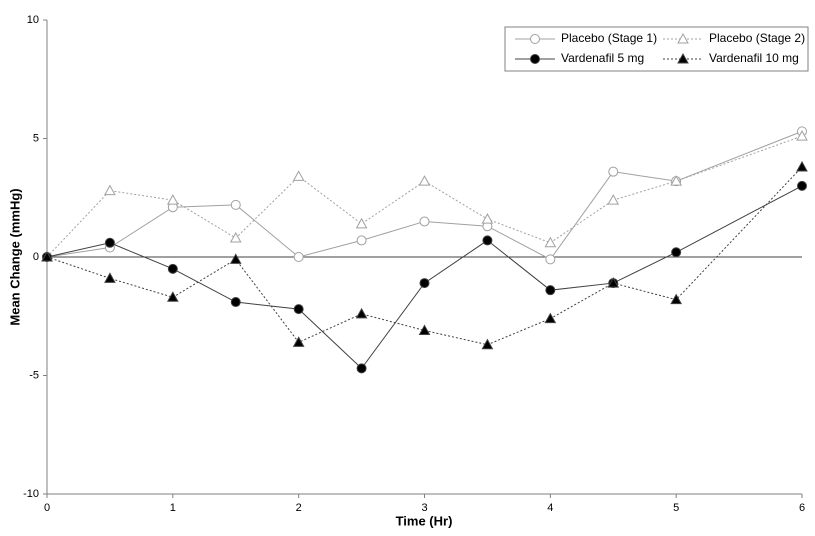  Describe the element at coordinates (550, 508) in the screenshot. I see `x-tick-label: 4` at that location.